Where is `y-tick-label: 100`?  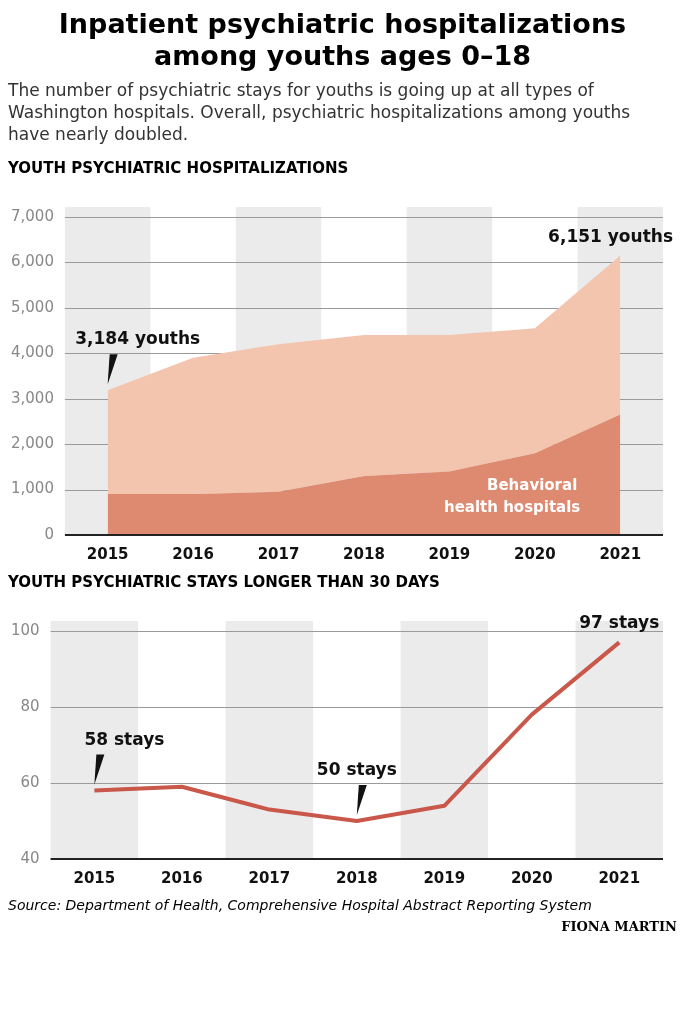 y-tick-label: 100 is located at coordinates (25, 629).